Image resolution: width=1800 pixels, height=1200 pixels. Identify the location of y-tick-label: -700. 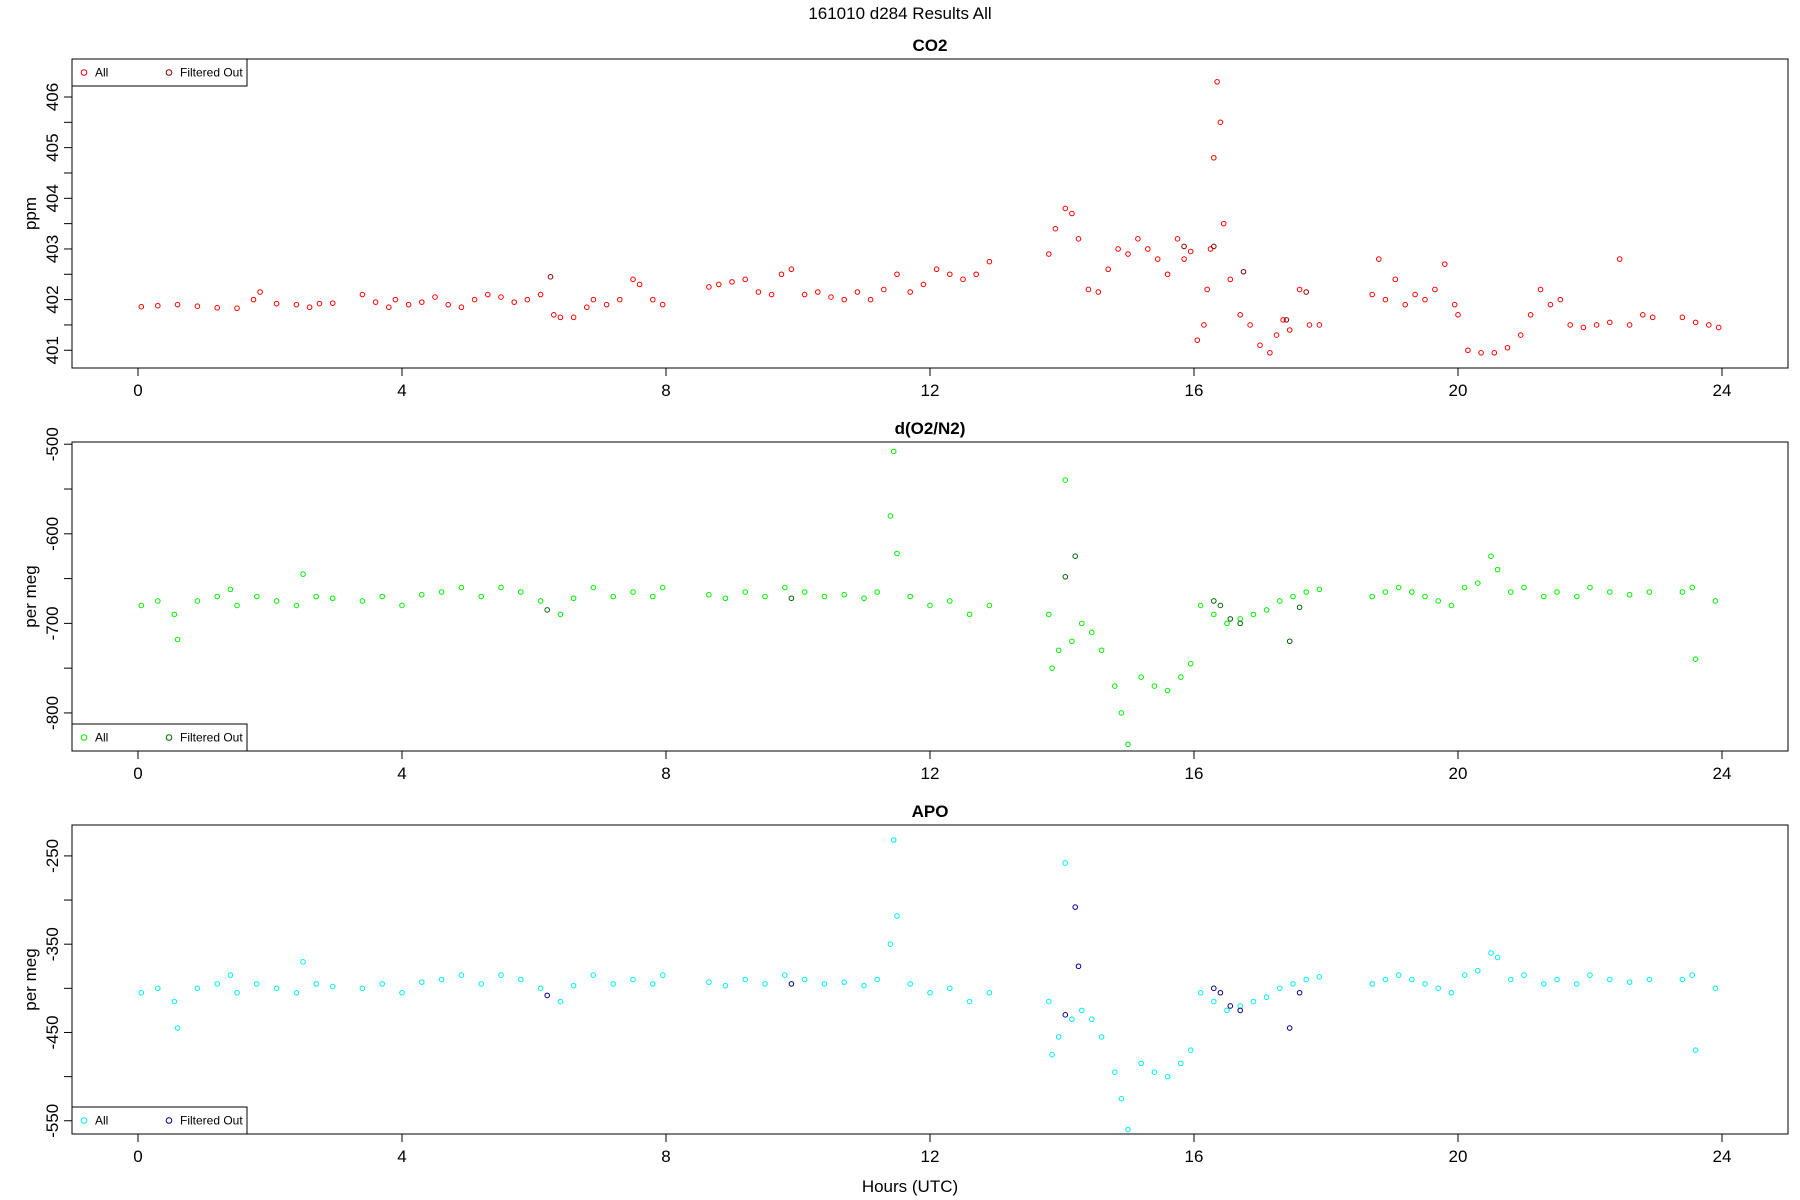
(52, 623).